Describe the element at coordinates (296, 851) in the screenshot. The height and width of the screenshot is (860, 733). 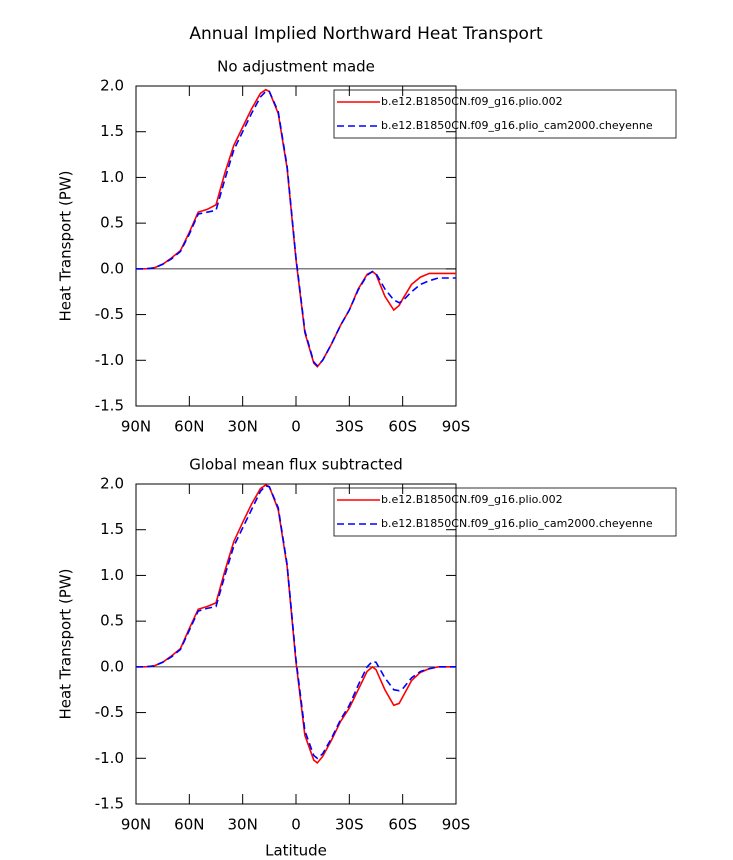
I see `x-axis-label: Latitude` at that location.